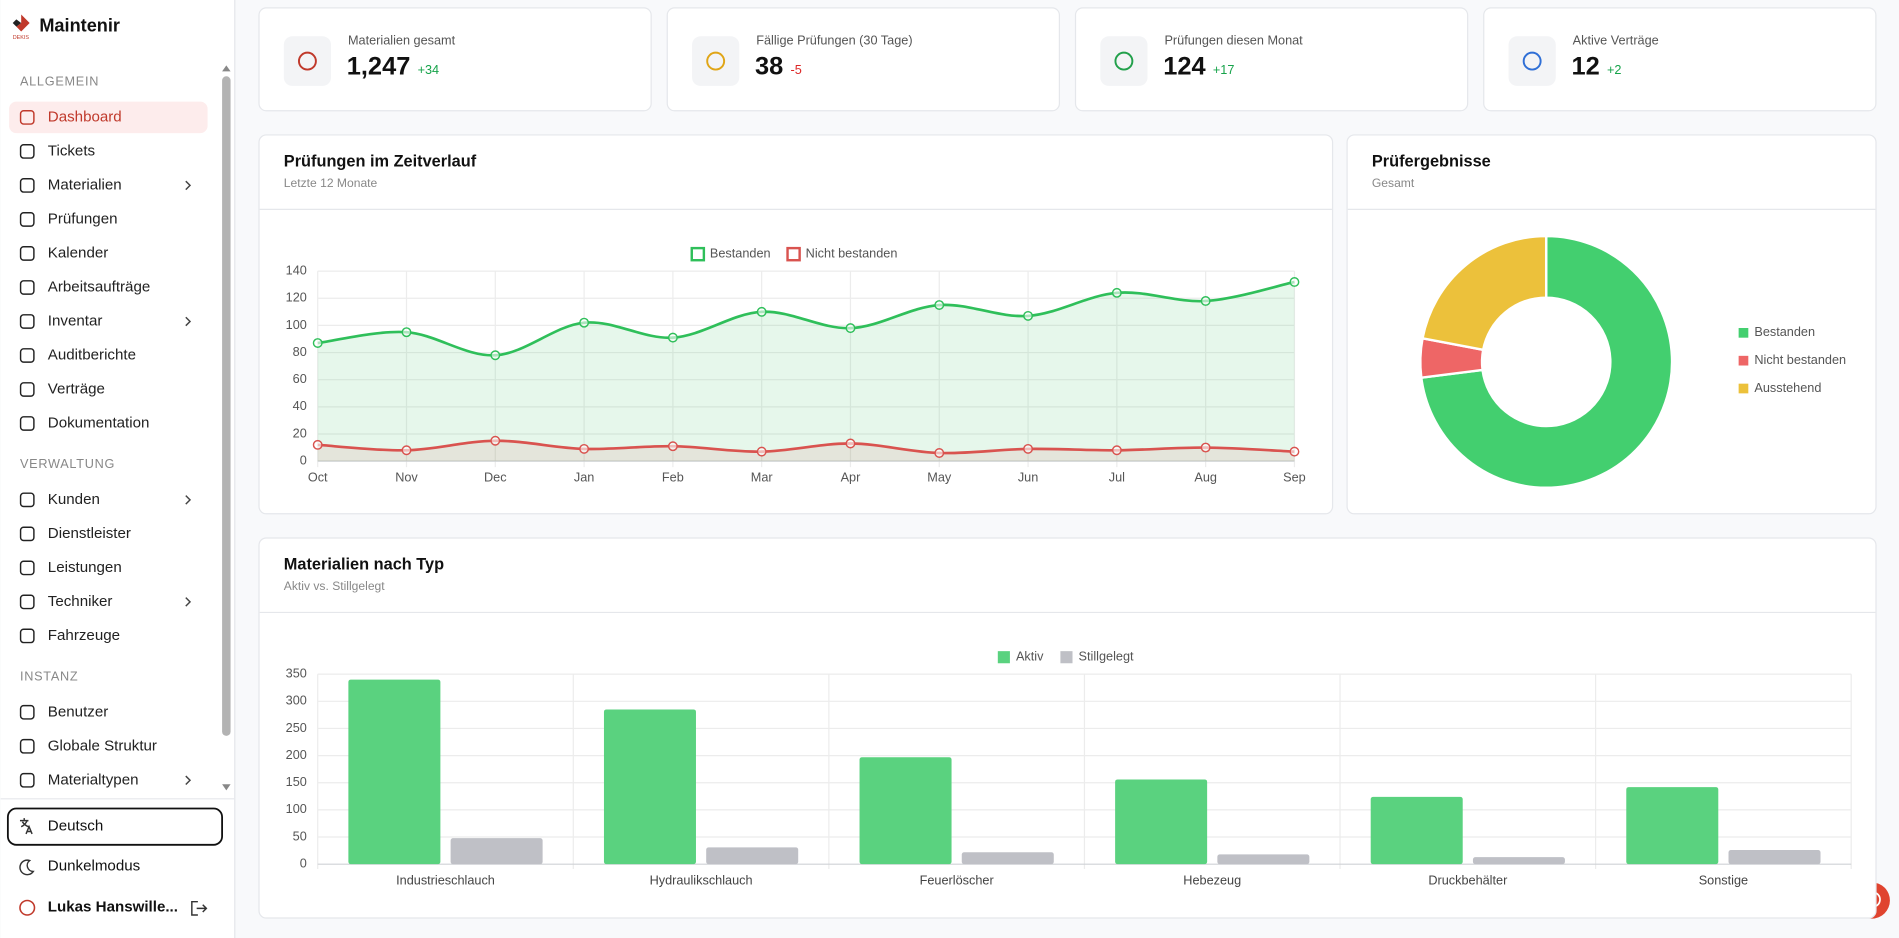  I want to click on nav-item: Inventar, so click(75, 320).